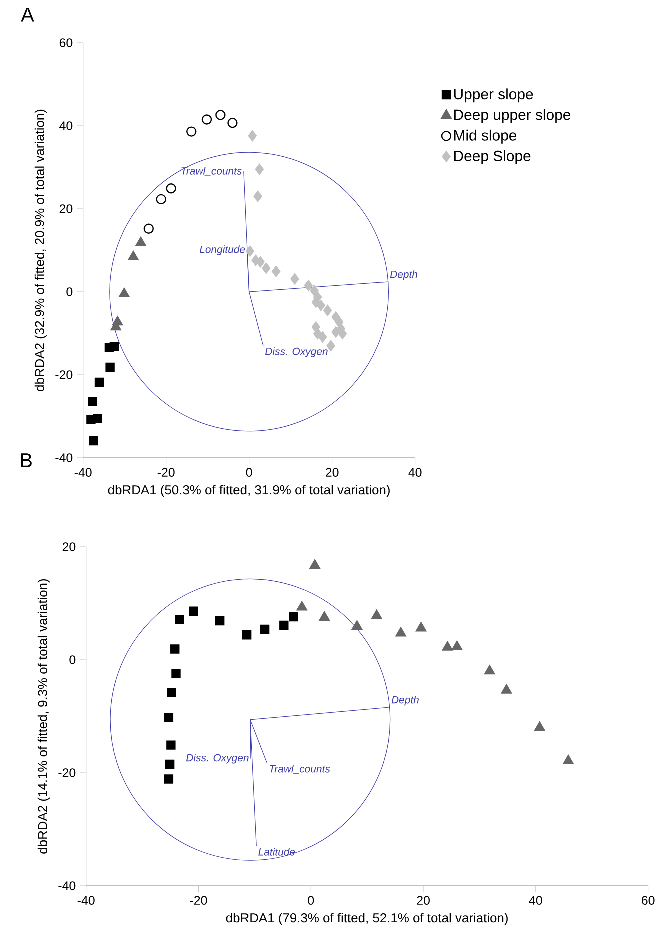 The width and height of the screenshot is (664, 941). Describe the element at coordinates (276, 852) in the screenshot. I see `series-label: Latitude` at that location.